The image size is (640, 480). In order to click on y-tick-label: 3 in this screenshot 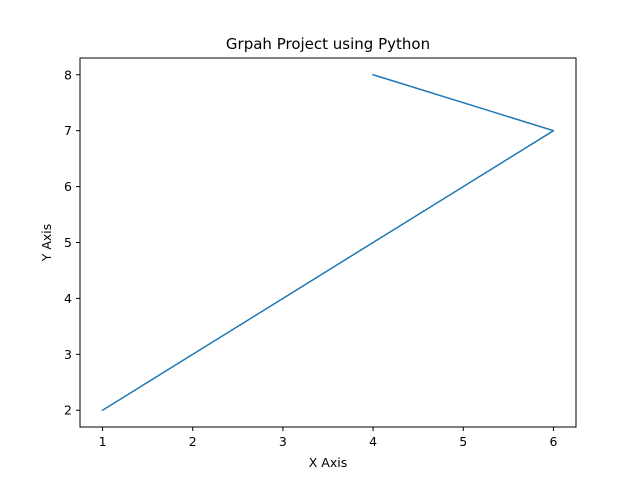, I will do `click(68, 354)`.